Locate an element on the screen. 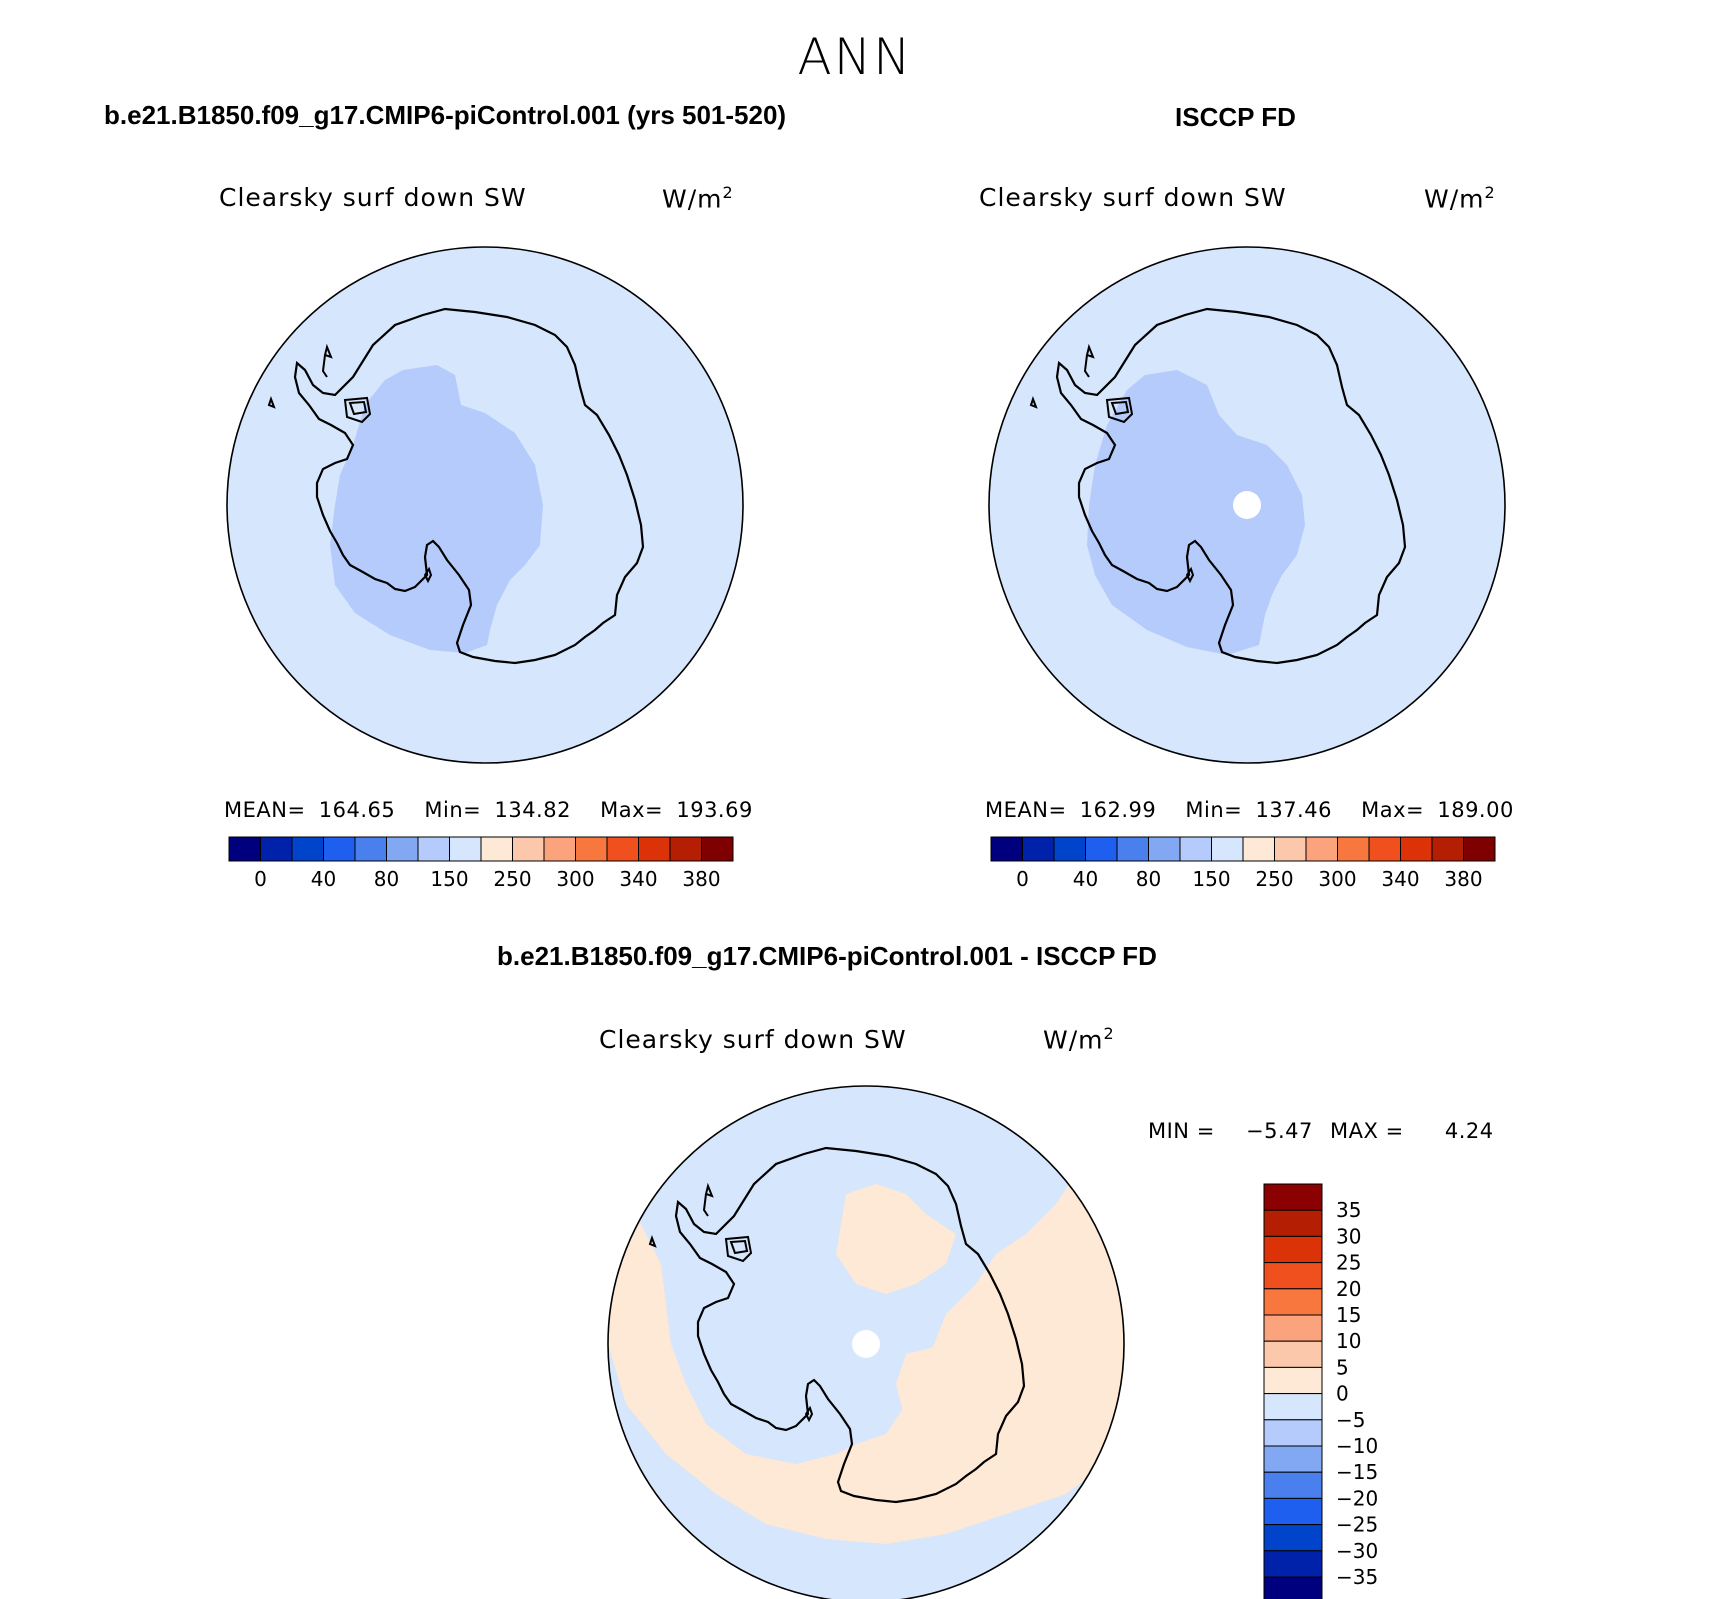 The width and height of the screenshot is (1710, 1599). figure-title: ANN is located at coordinates (855, 57).